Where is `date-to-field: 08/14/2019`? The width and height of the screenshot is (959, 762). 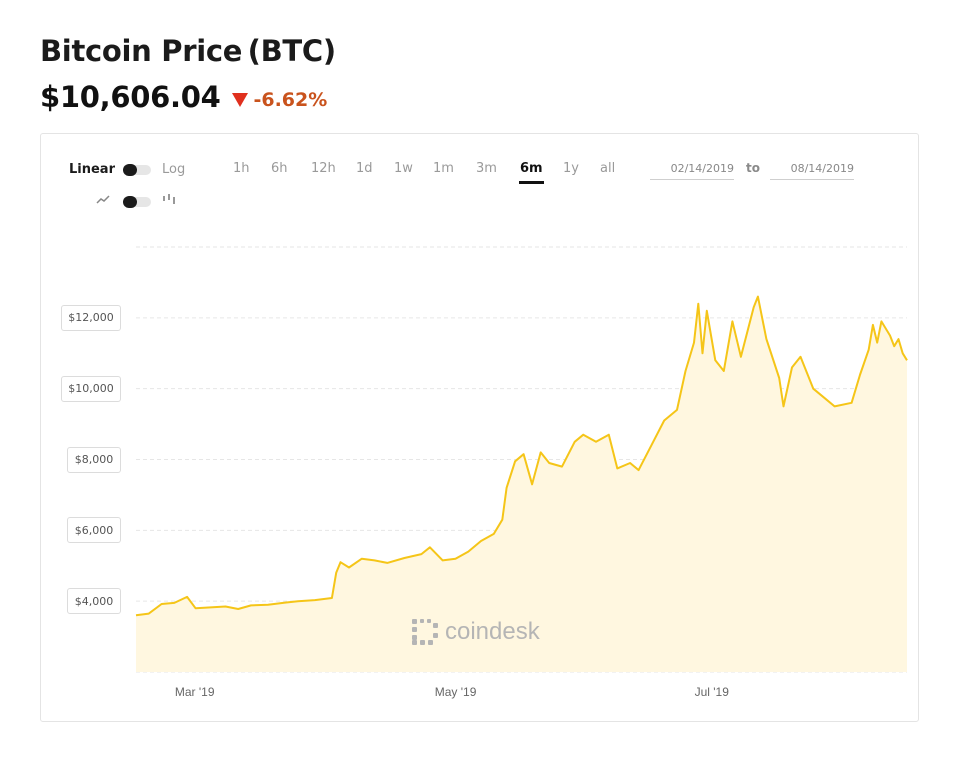
date-to-field: 08/14/2019 is located at coordinates (812, 171).